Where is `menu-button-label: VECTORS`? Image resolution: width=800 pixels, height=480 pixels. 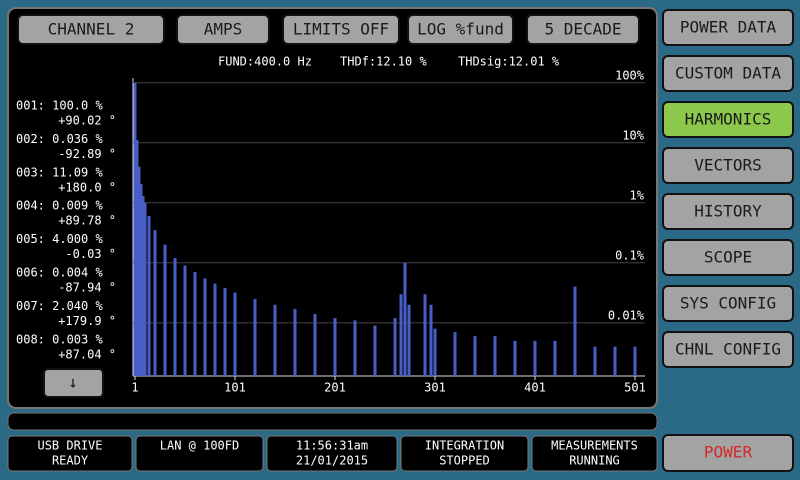 menu-button-label: VECTORS is located at coordinates (727, 165).